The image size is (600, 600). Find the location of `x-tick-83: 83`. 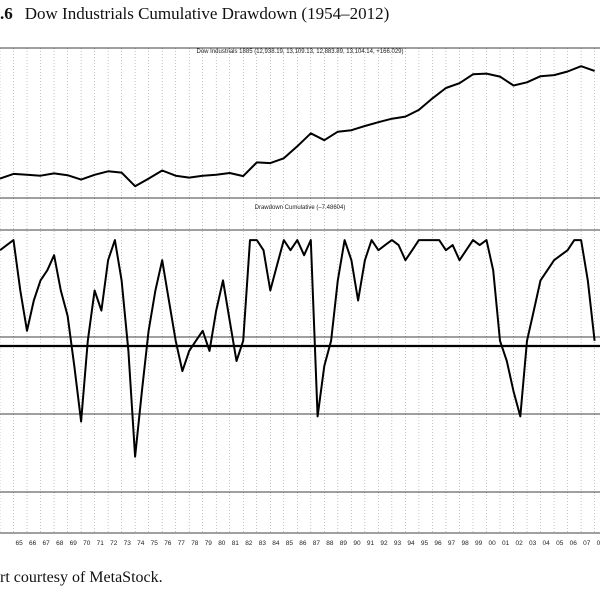

x-tick-83: 83 is located at coordinates (263, 543).